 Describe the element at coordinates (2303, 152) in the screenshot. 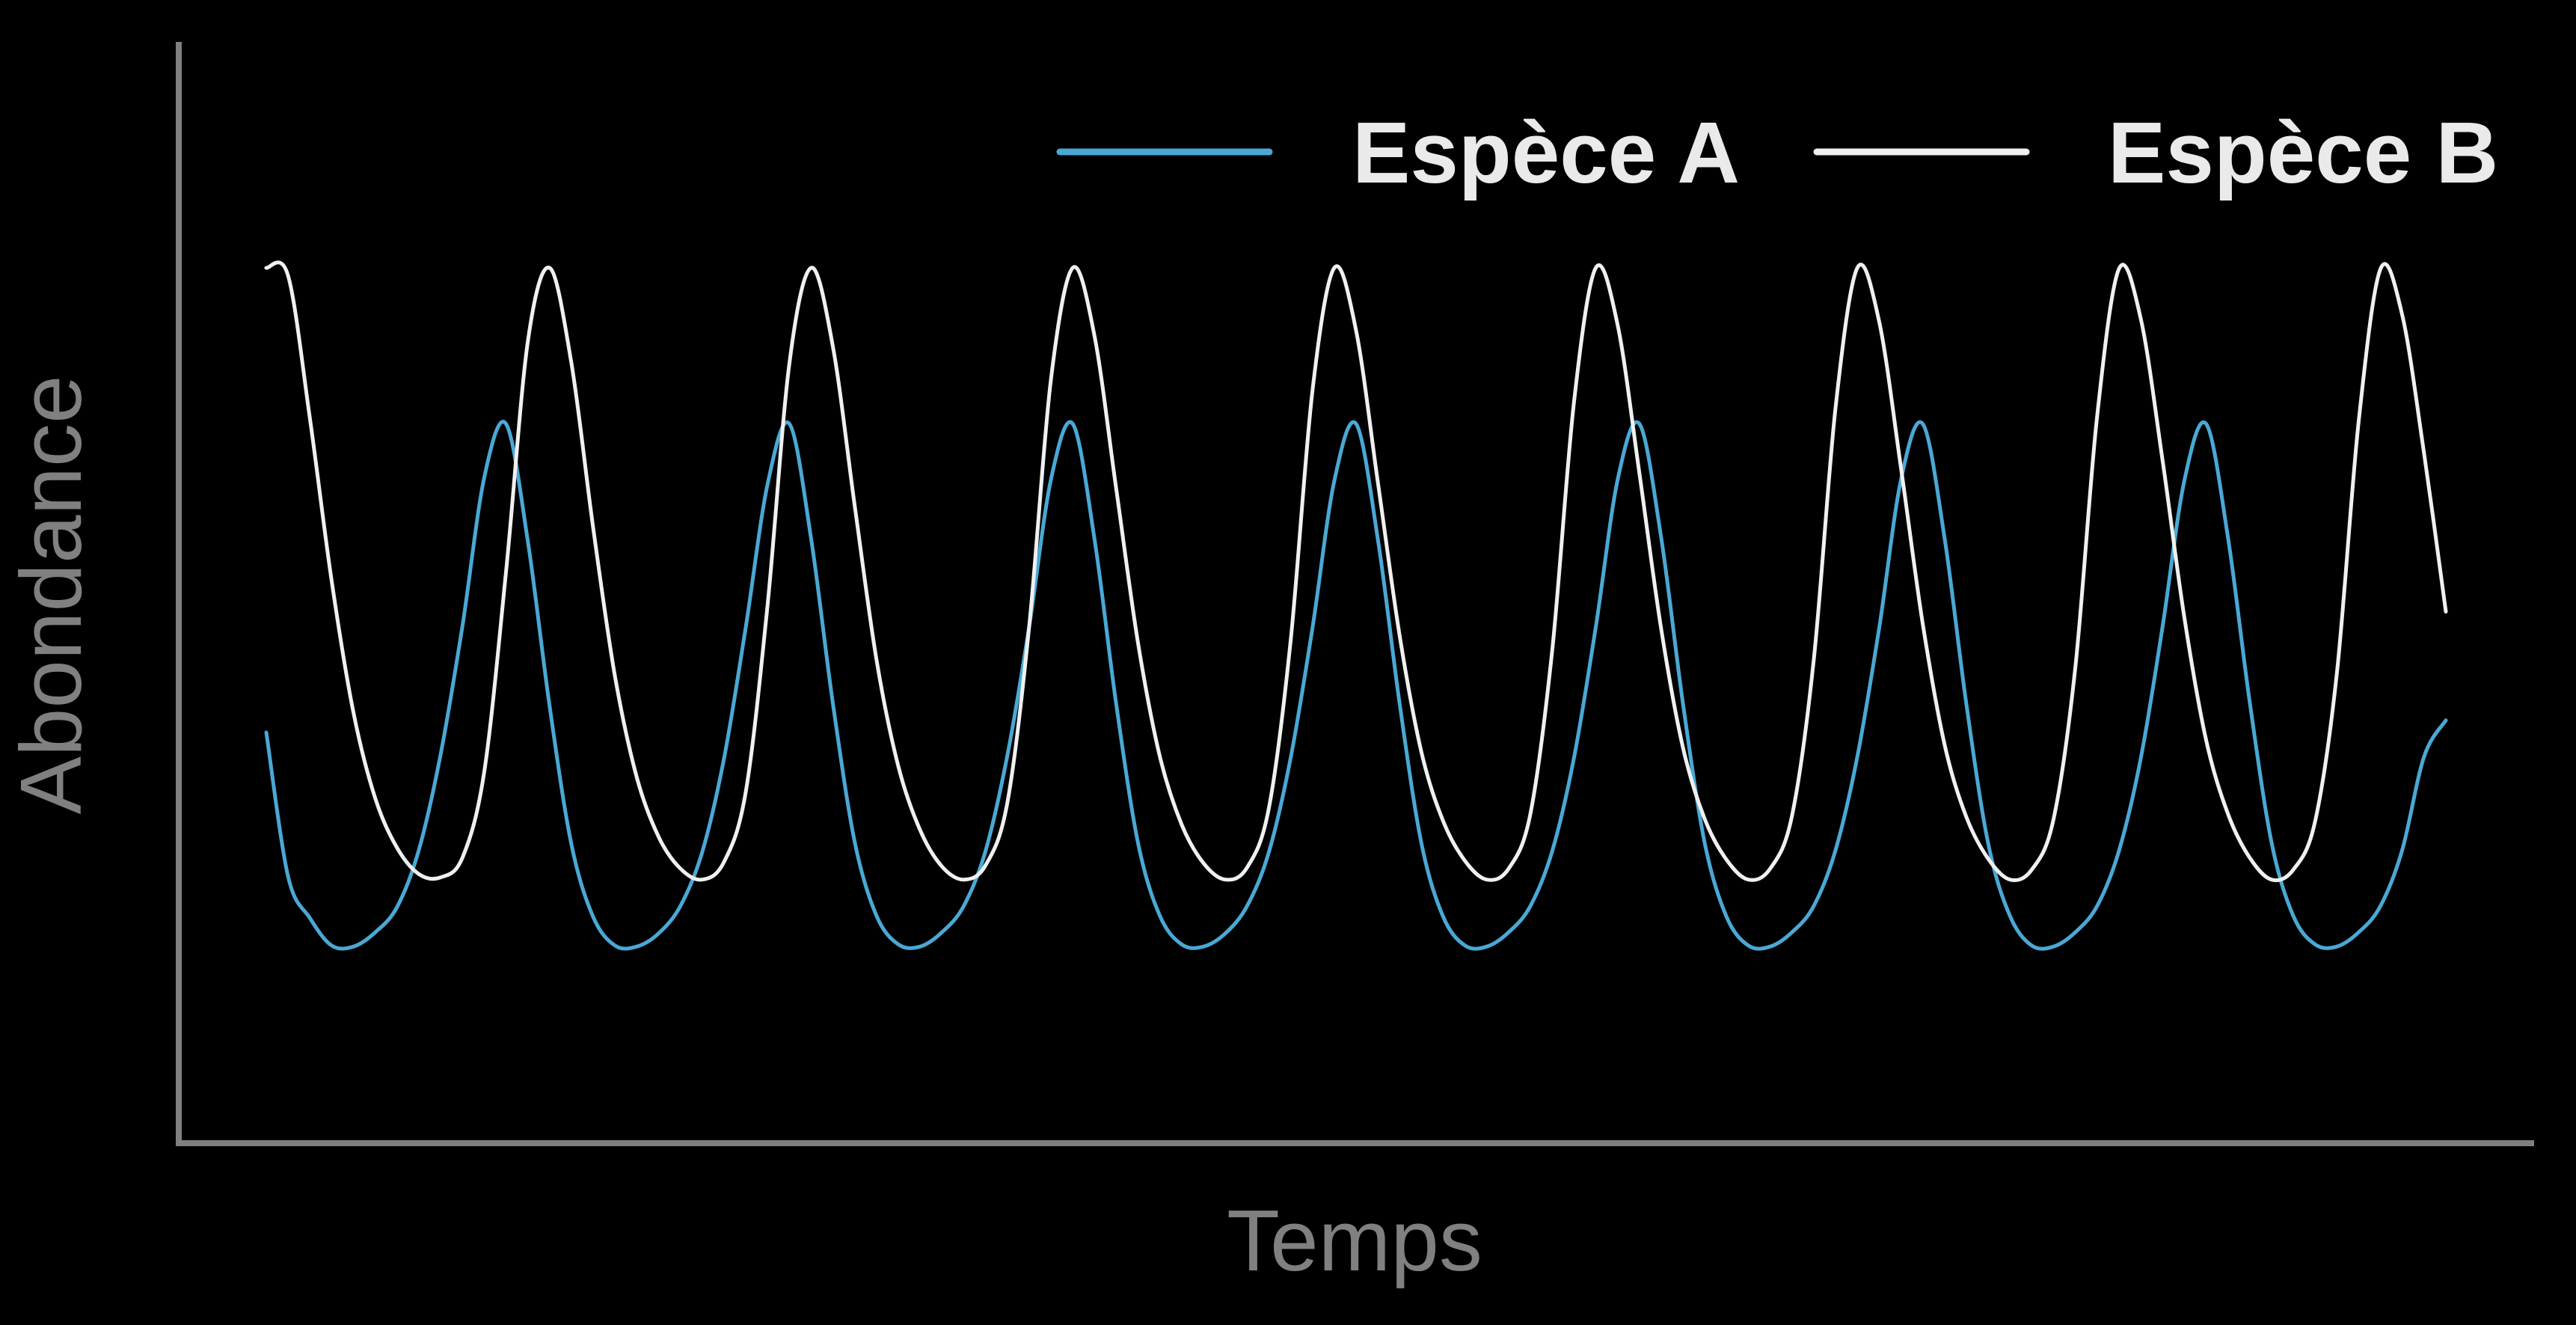

I see `legend-label-espece-b: Espèce B` at that location.